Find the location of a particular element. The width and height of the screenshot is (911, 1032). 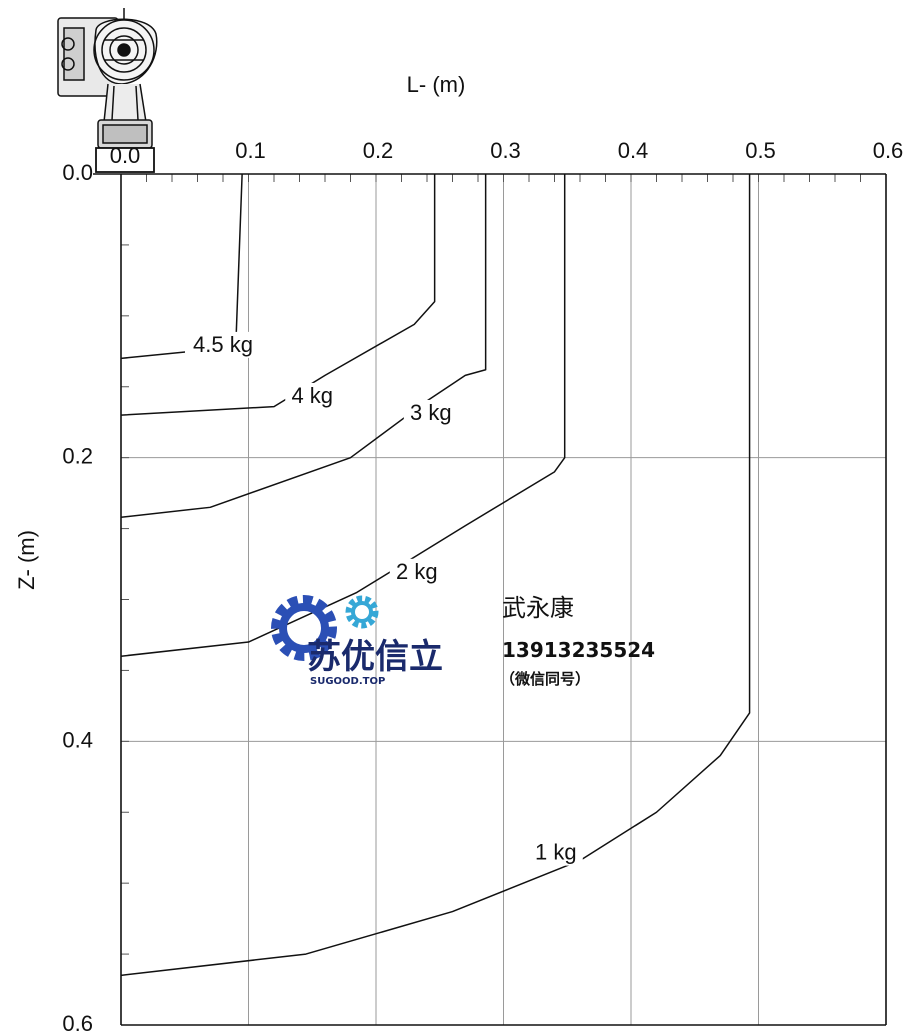

curve-label: 2 kg is located at coordinates (417, 571).